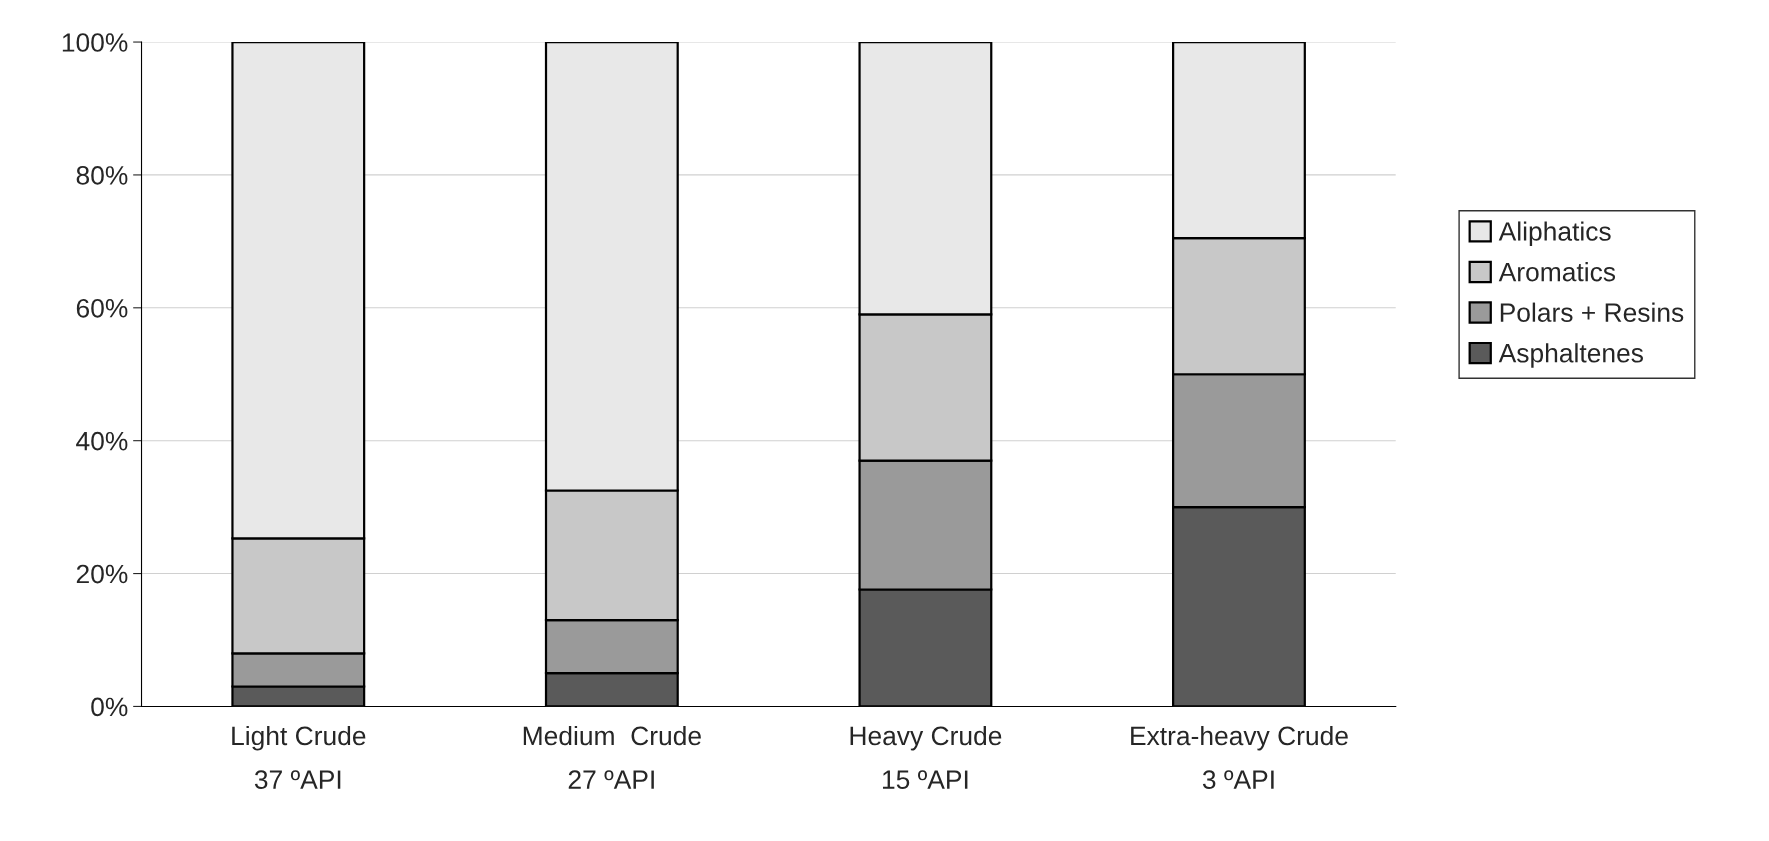 The width and height of the screenshot is (1769, 841). Describe the element at coordinates (102, 175) in the screenshot. I see `y-tick-label: 80%` at that location.